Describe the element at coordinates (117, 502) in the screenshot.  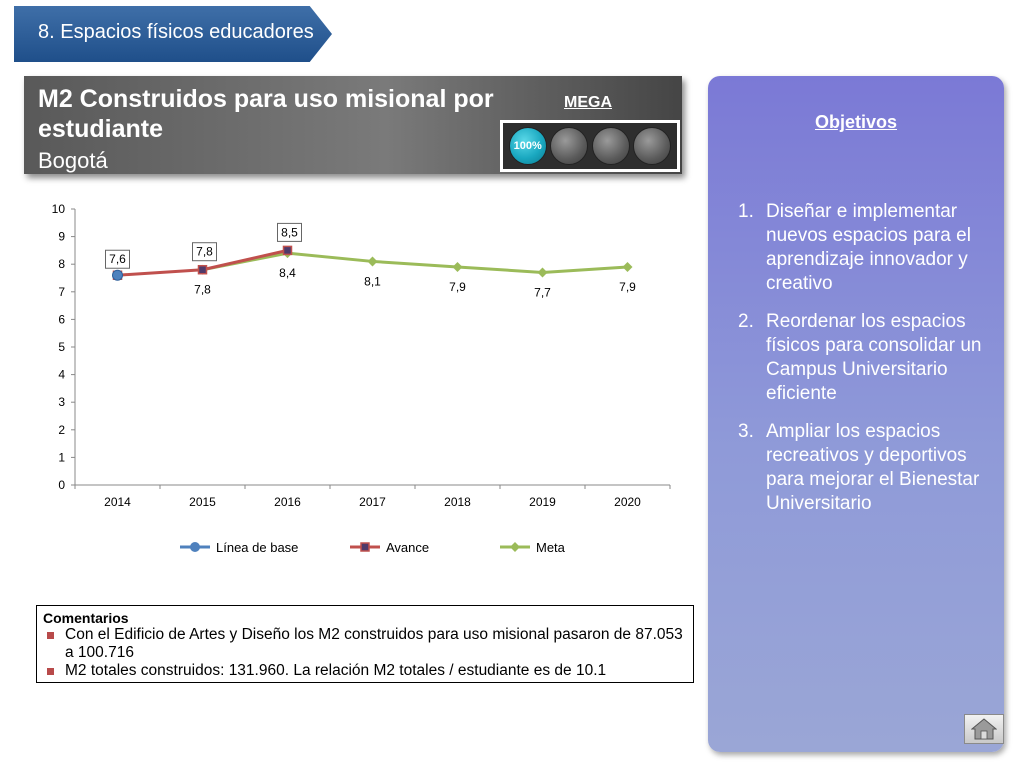
I see `x-tick-label: 2014` at that location.